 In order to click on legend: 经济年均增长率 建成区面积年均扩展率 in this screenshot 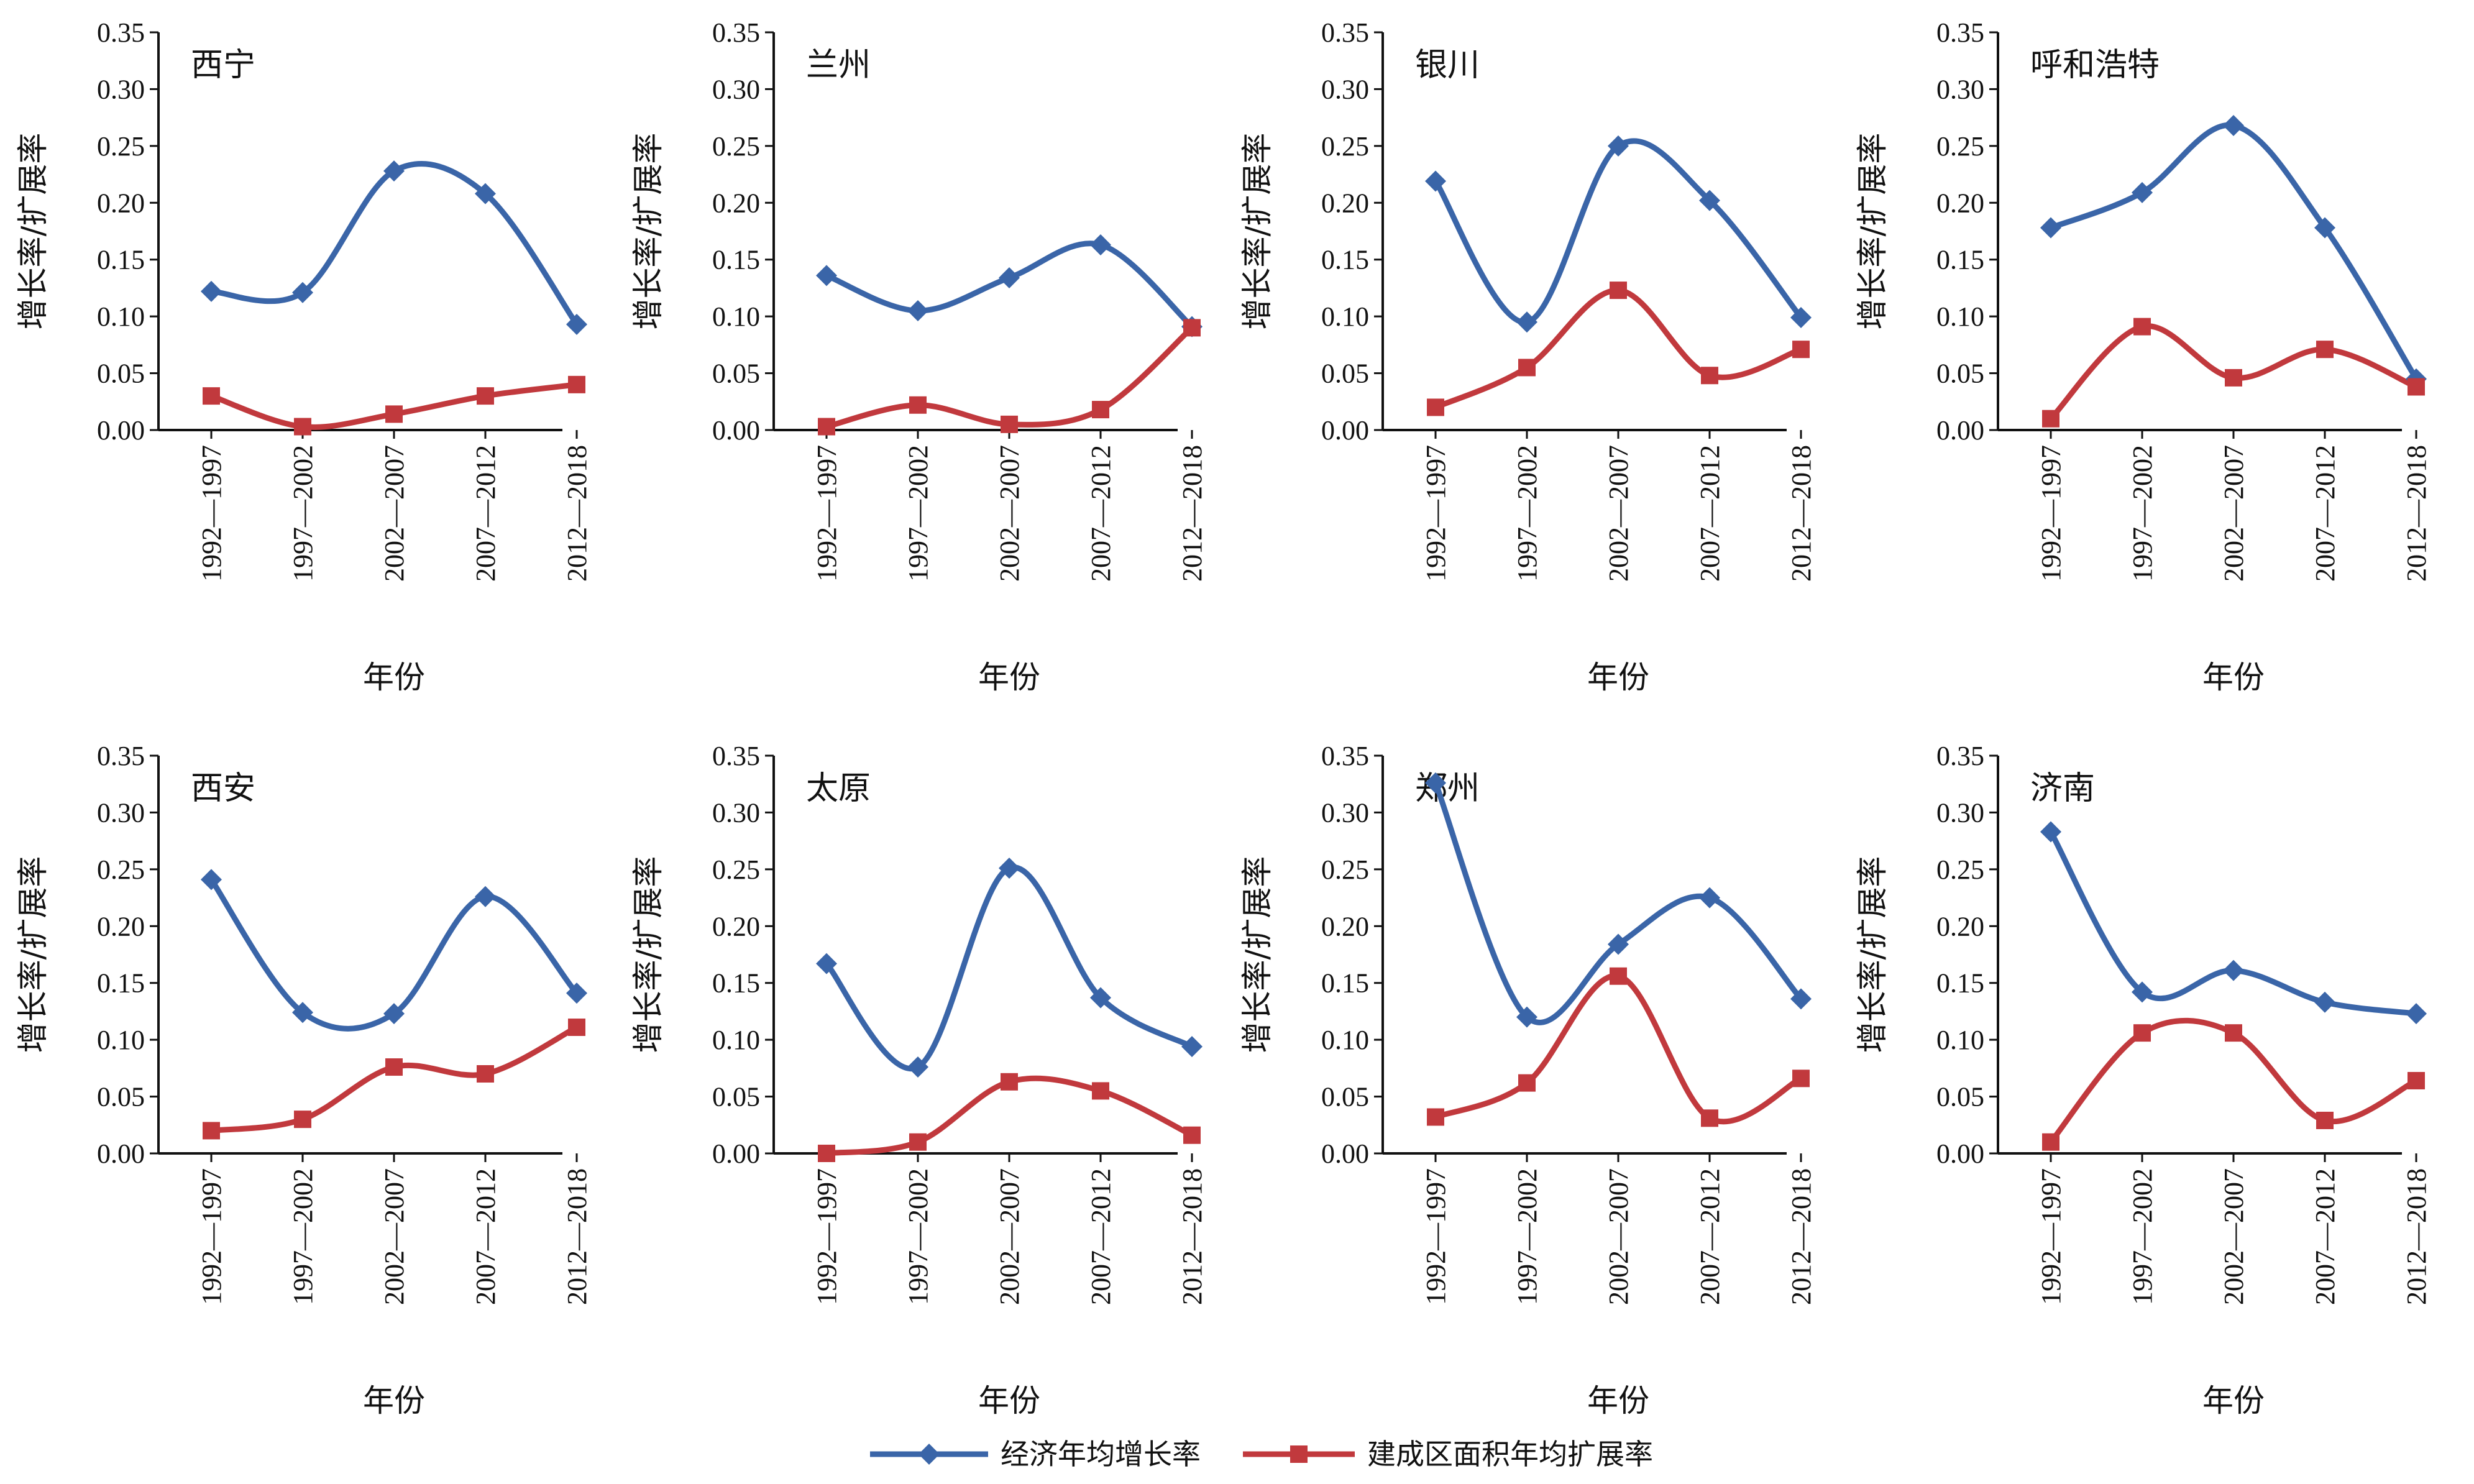, I will do `click(1261, 1454)`.